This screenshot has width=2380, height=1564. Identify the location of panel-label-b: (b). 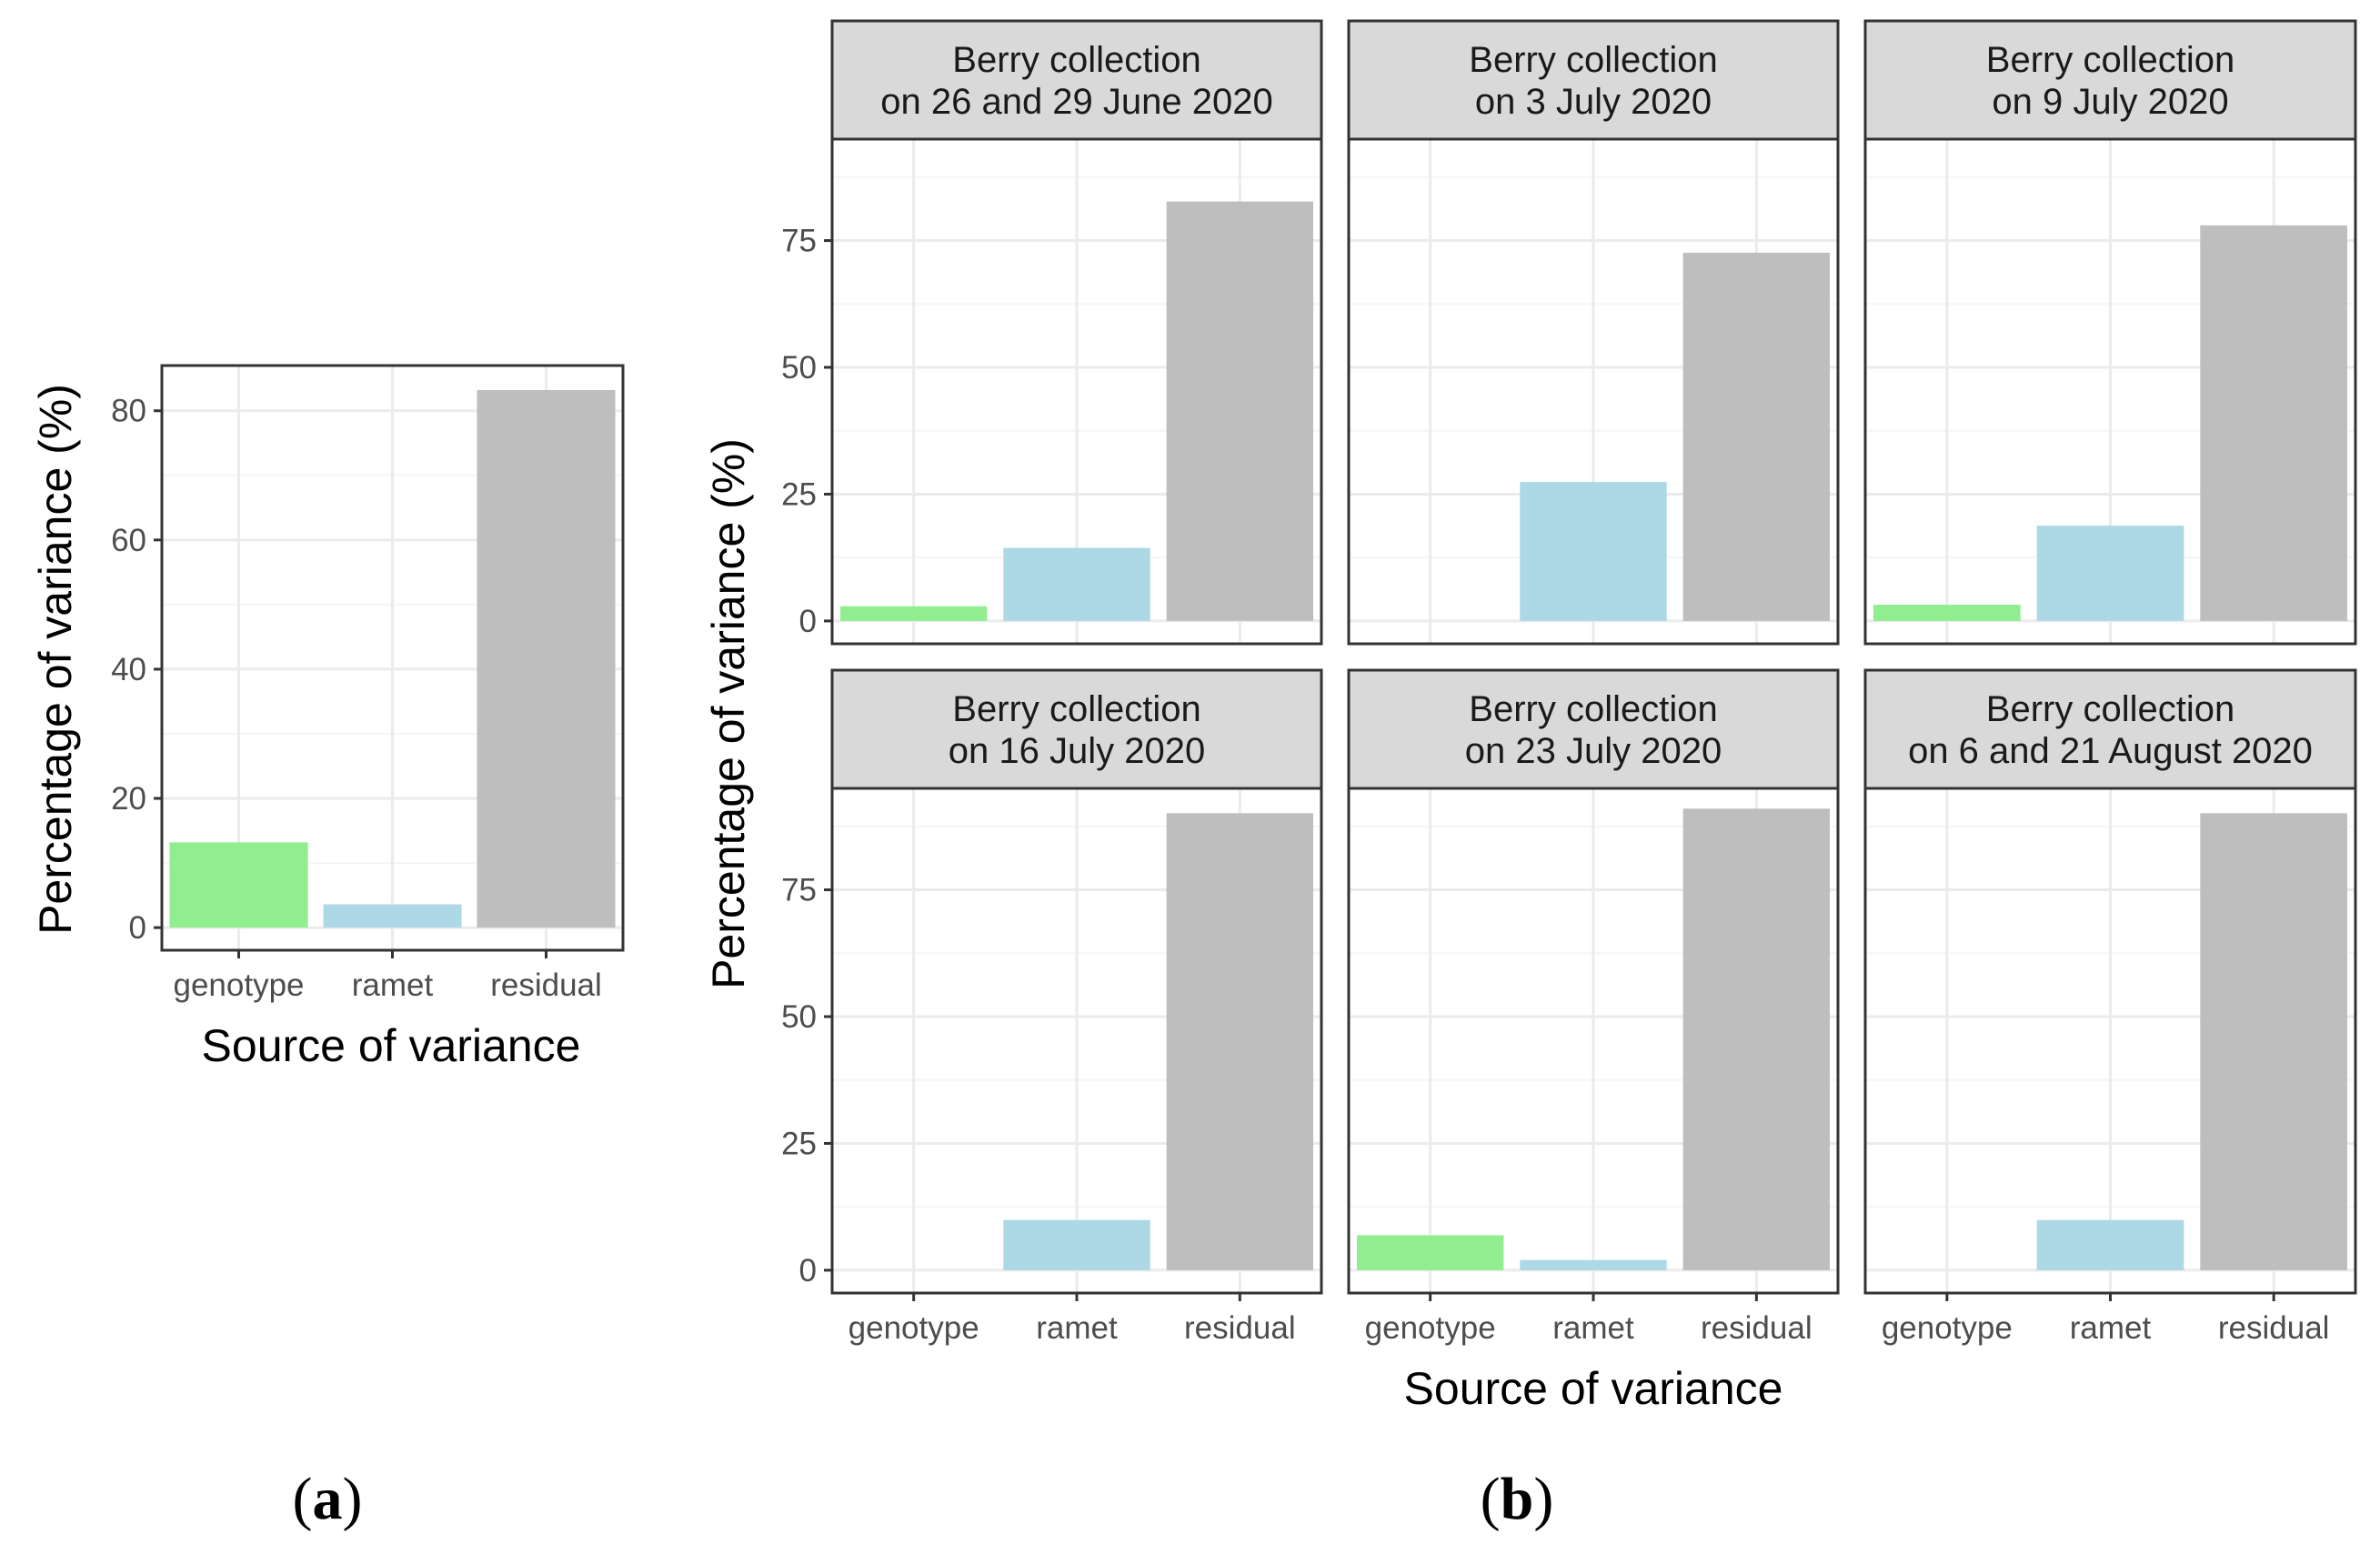
(1517, 1499).